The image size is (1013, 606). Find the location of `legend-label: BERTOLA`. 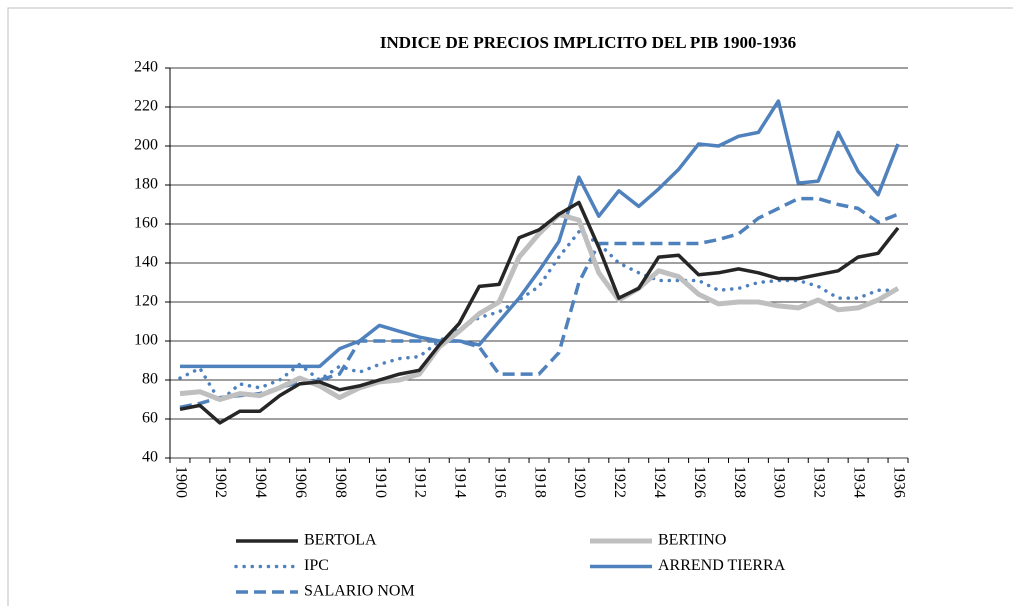

legend-label: BERTOLA is located at coordinates (340, 540).